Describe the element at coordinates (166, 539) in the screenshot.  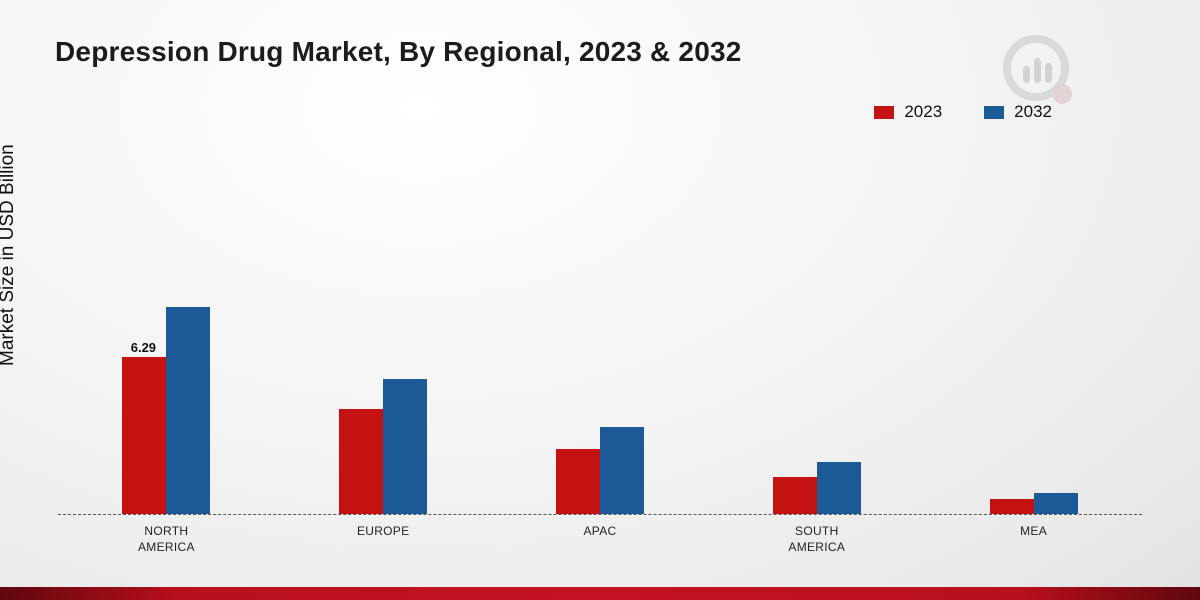
I see `category-label: NORTH AMERICA` at that location.